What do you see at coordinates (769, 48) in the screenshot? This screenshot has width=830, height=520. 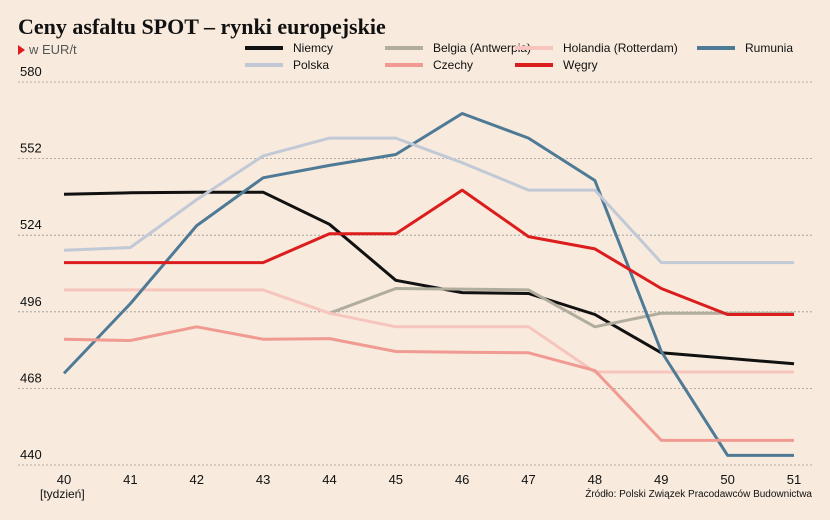 I see `legend-label-3: Rumunia` at bounding box center [769, 48].